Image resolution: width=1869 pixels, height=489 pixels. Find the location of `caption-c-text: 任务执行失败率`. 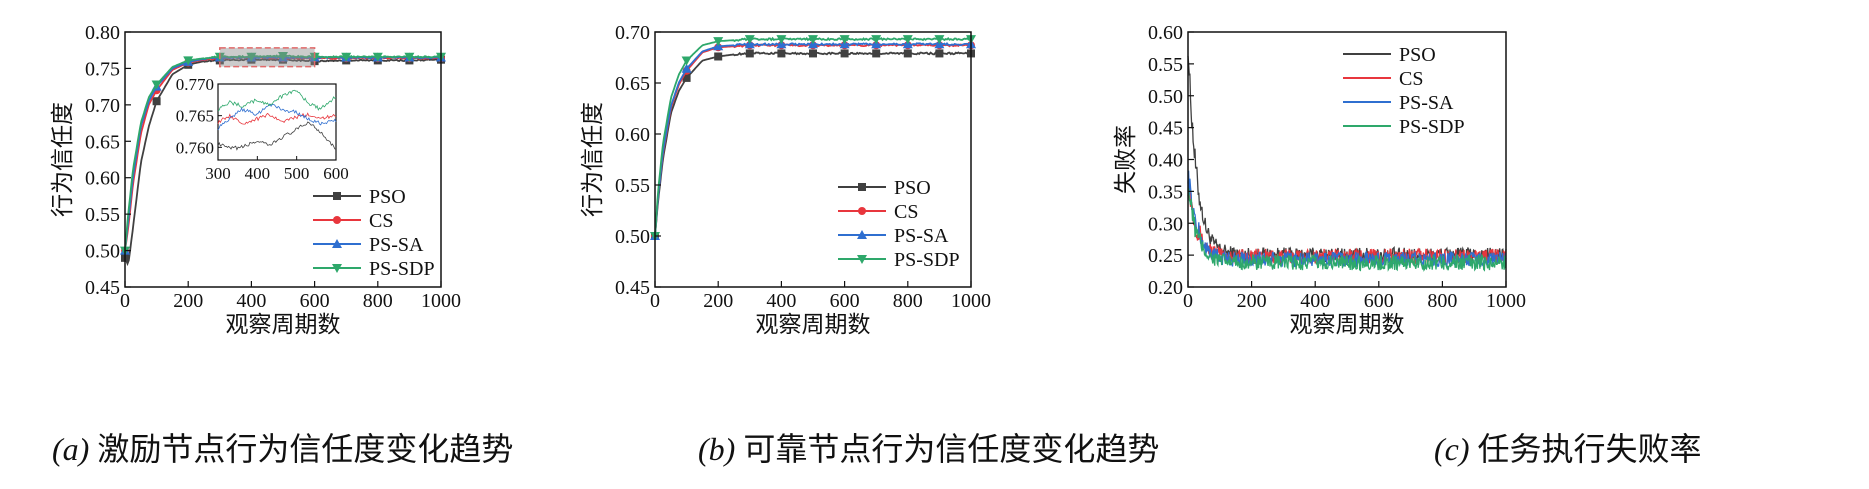

caption-c-text: 任务执行失败率 is located at coordinates (1585, 449).